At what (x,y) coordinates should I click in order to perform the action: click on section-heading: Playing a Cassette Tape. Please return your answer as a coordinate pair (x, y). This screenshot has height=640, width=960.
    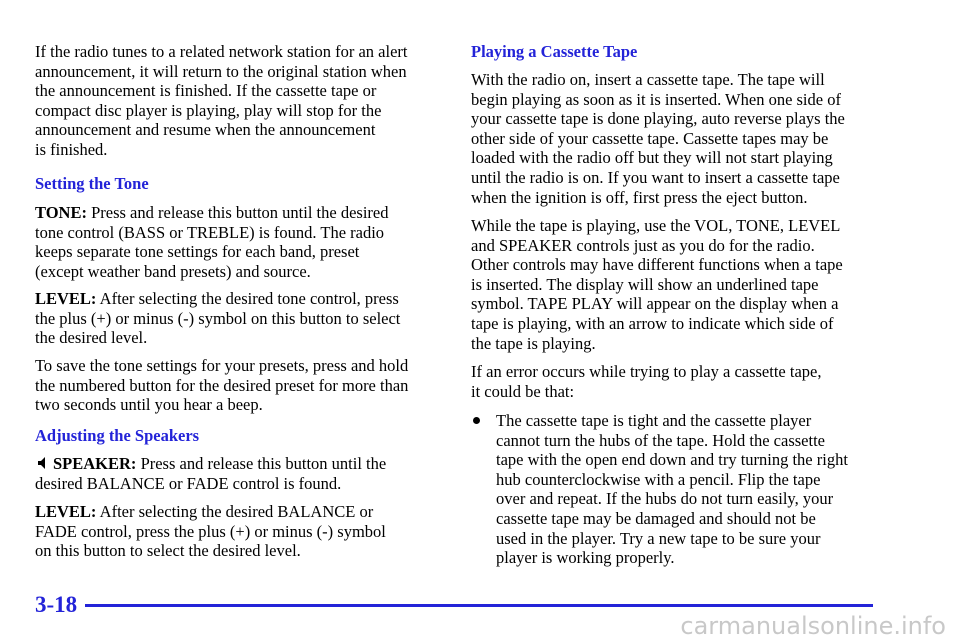
    Looking at the image, I should click on (554, 51).